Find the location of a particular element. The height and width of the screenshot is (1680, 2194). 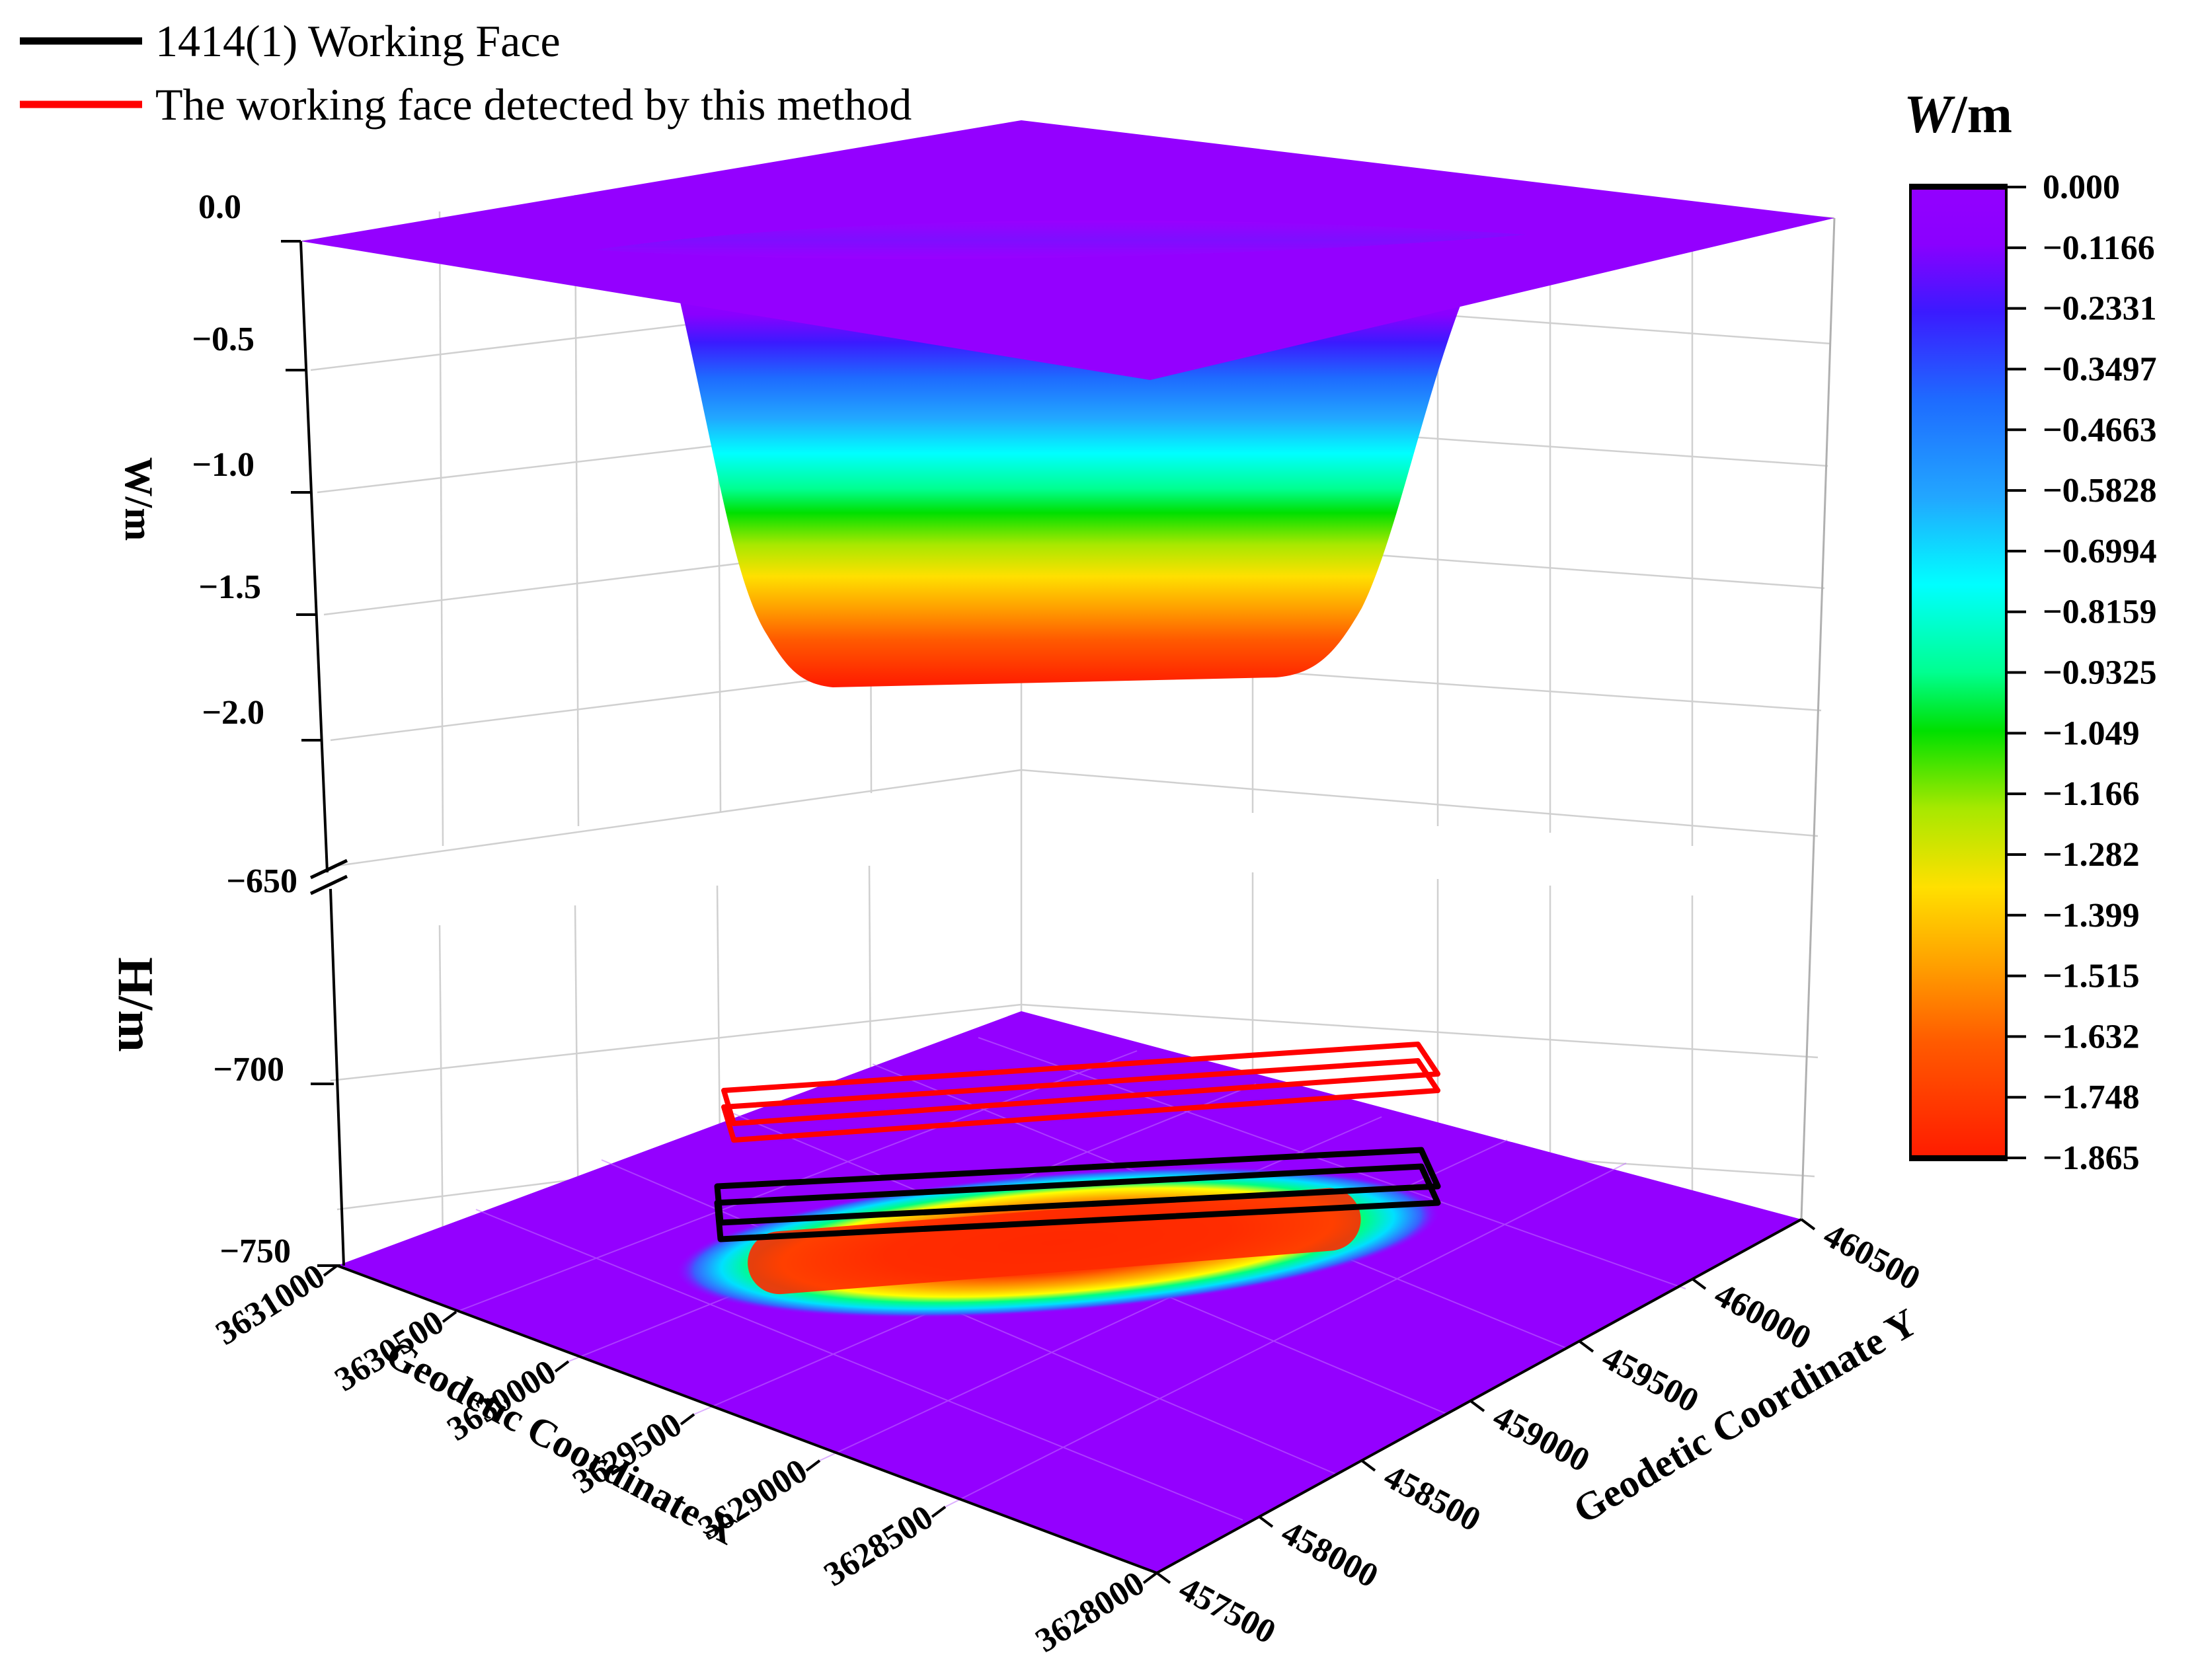

y-tick: 458500 is located at coordinates (1432, 1498).